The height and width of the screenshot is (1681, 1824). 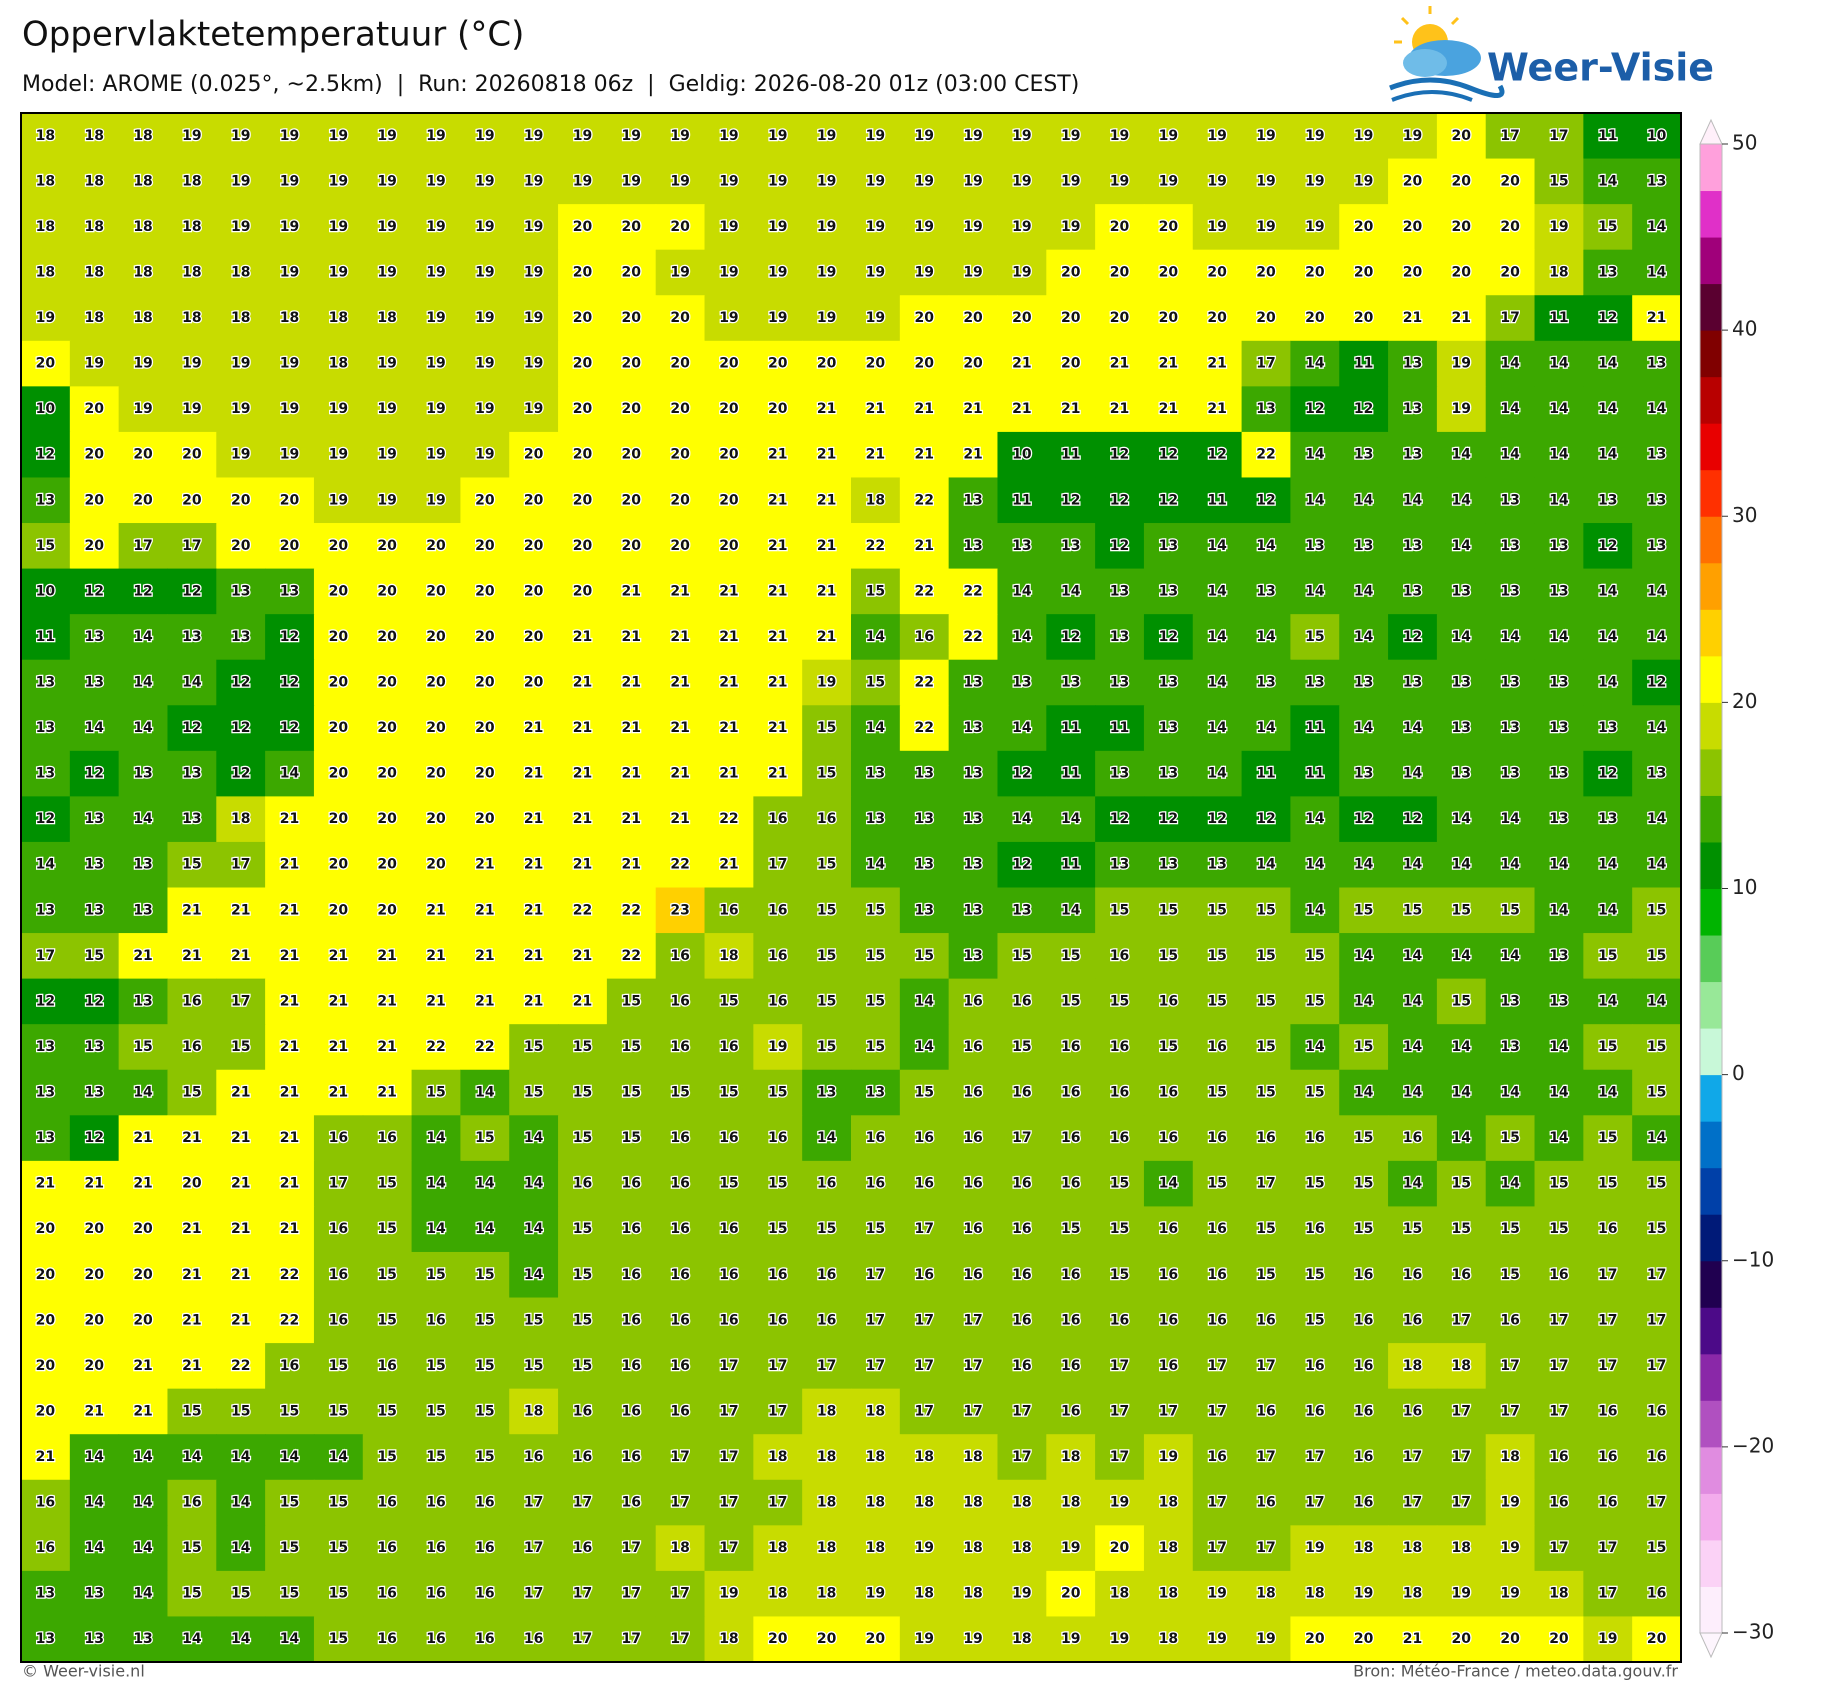 I want to click on temperature-label: 22, so click(x=289, y=1275).